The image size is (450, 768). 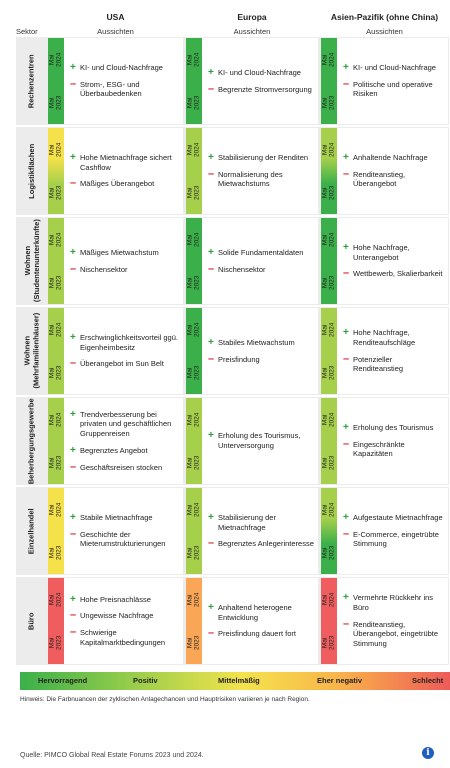 I want to click on item-text: E-Commerce, eingetrübte Stimmung, so click(x=396, y=539).